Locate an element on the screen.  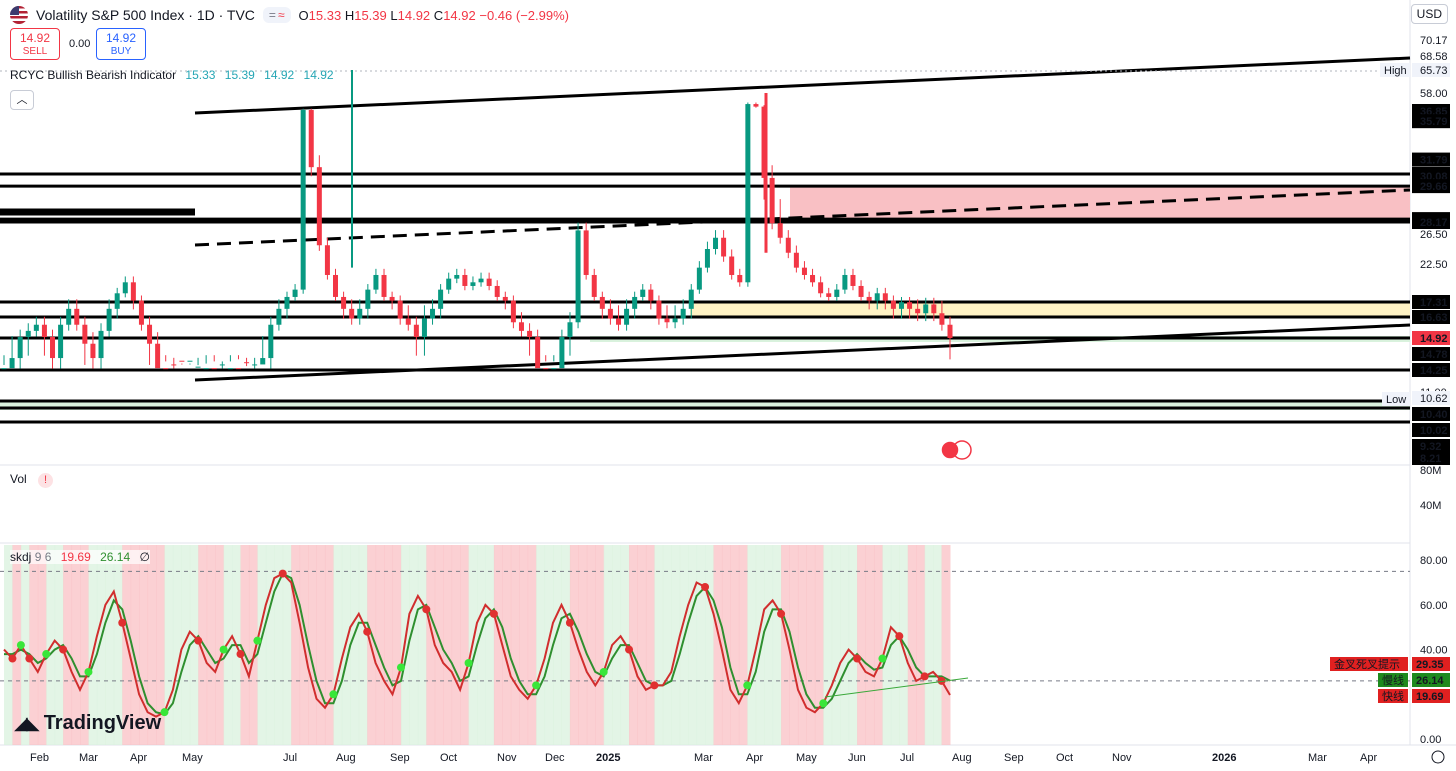
skdj-name: skdj is located at coordinates (21, 557).